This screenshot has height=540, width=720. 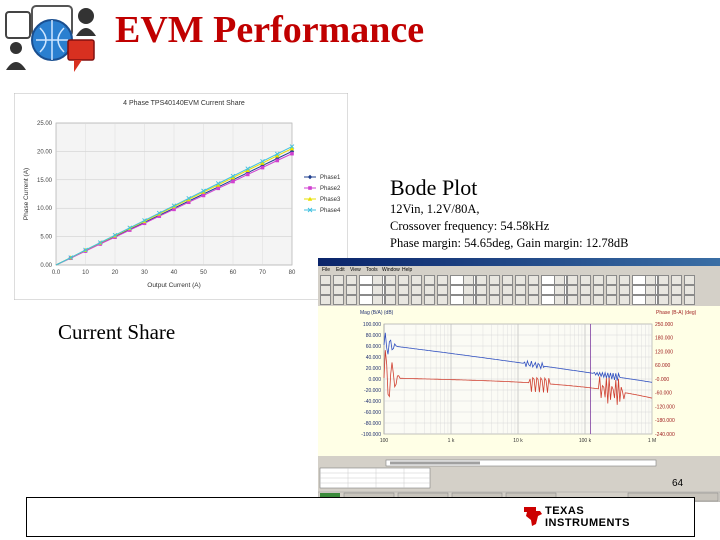 I want to click on menu-window: Window, so click(x=391, y=270).